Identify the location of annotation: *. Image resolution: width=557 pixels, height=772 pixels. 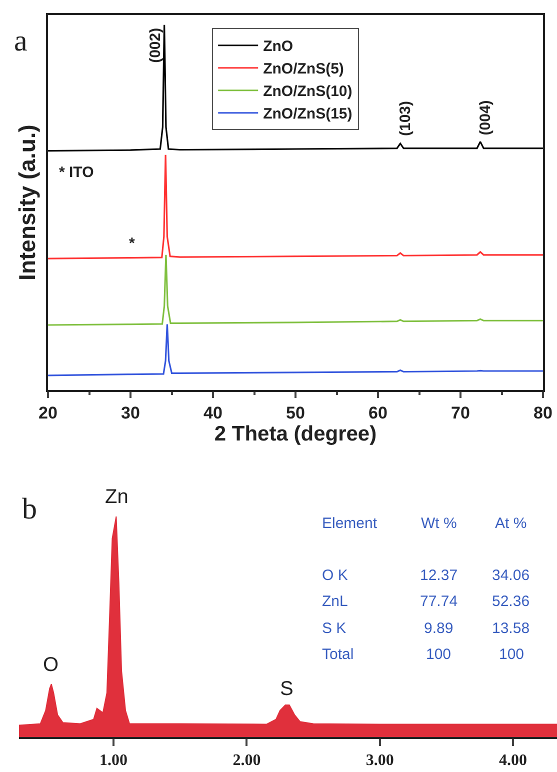
(132, 243).